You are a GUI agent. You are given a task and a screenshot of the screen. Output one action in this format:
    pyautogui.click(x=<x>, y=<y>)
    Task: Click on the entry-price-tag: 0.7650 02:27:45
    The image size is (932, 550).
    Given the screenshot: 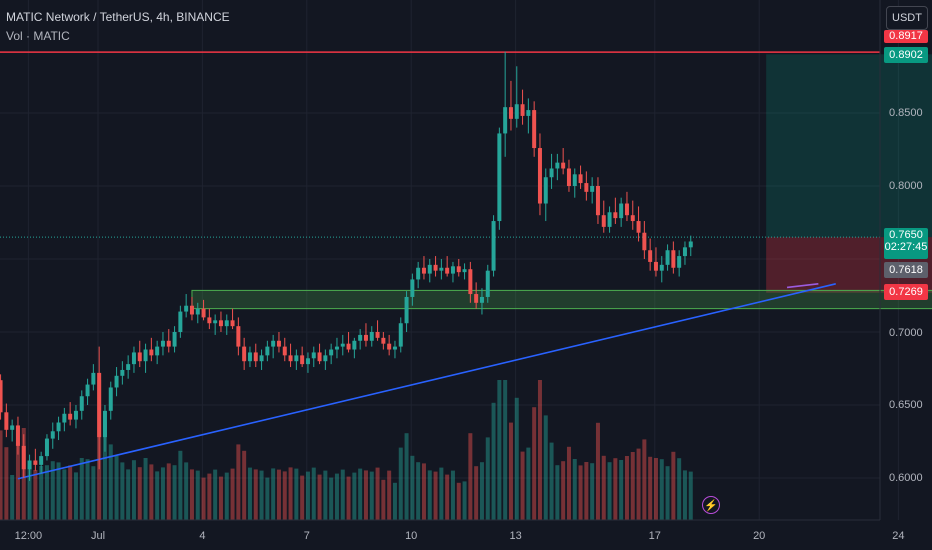 What is the action you would take?
    pyautogui.click(x=906, y=243)
    